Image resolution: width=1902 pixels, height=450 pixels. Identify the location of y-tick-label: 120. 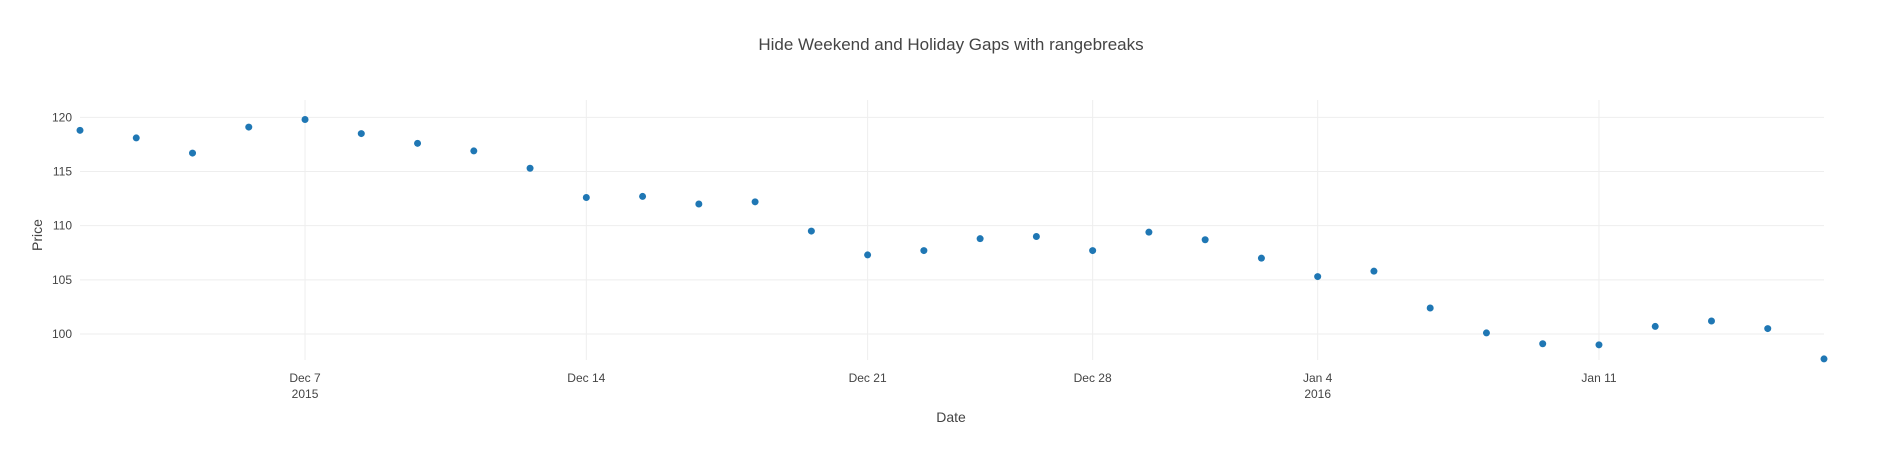
(62, 117).